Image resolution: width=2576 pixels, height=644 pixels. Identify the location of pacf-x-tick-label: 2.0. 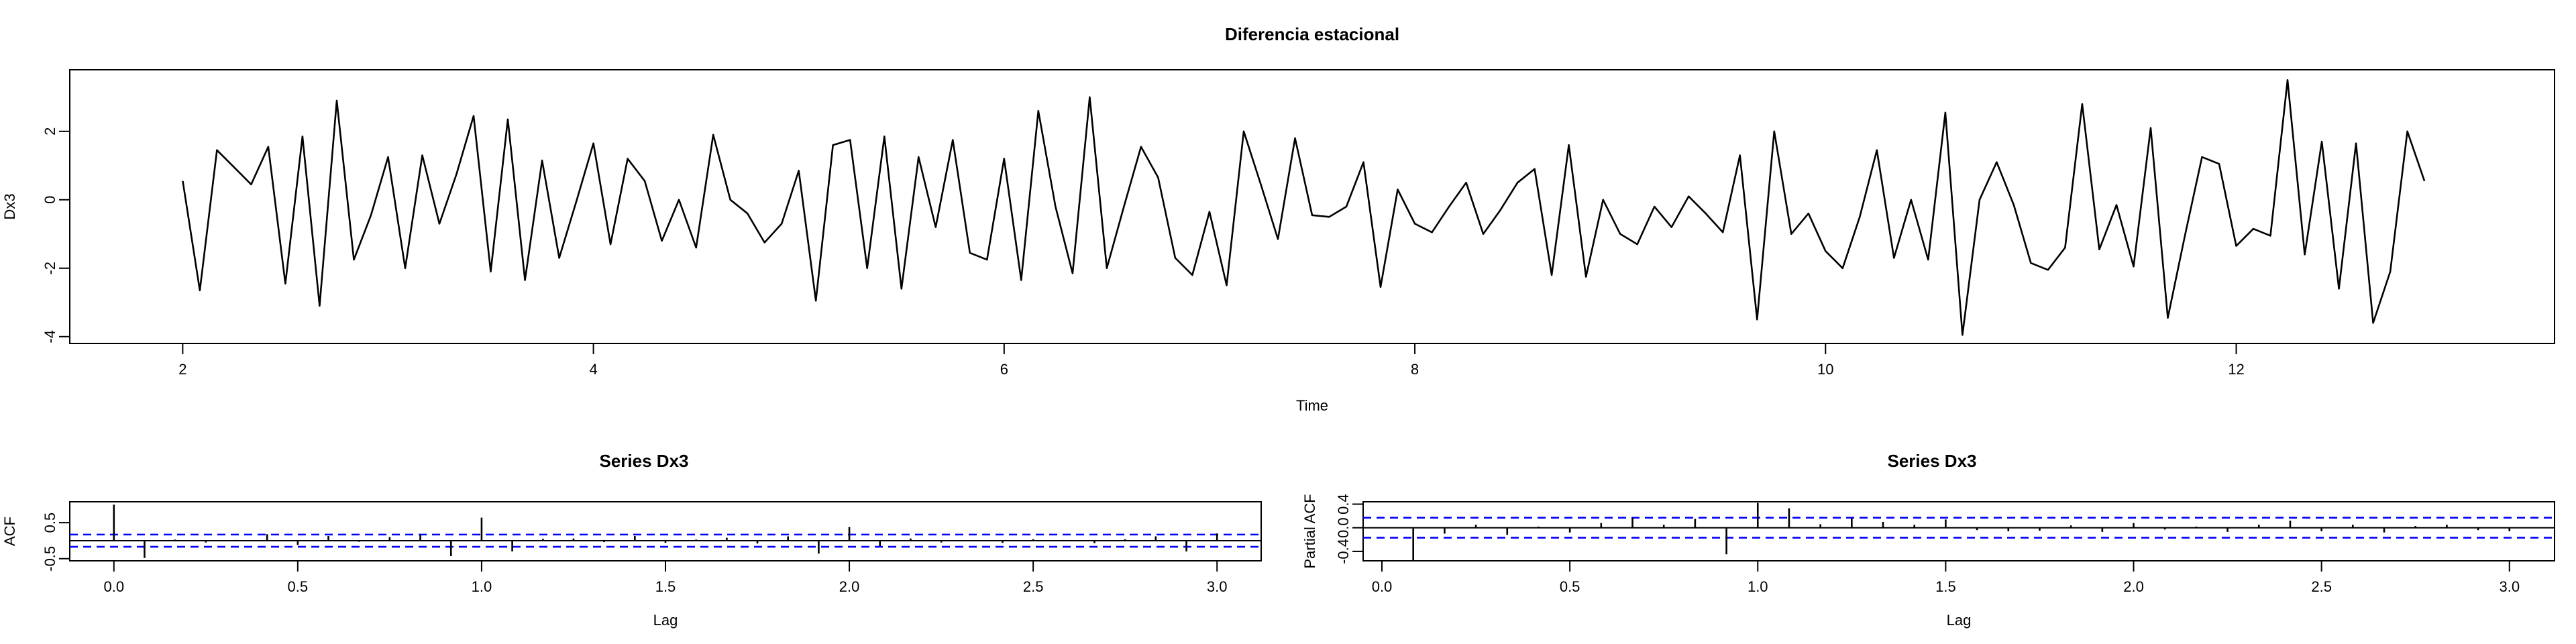
(2133, 586).